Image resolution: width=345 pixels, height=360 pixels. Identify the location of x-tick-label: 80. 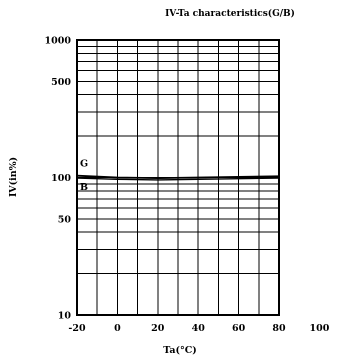
(279, 328).